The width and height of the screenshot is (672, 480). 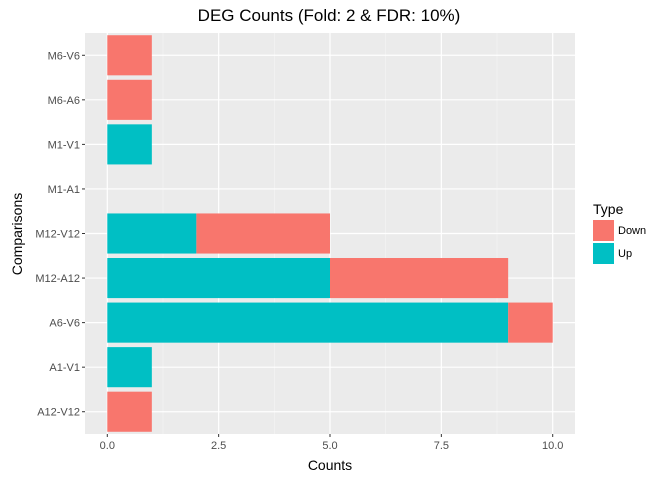 What do you see at coordinates (603, 230) in the screenshot?
I see `legend-key-down` at bounding box center [603, 230].